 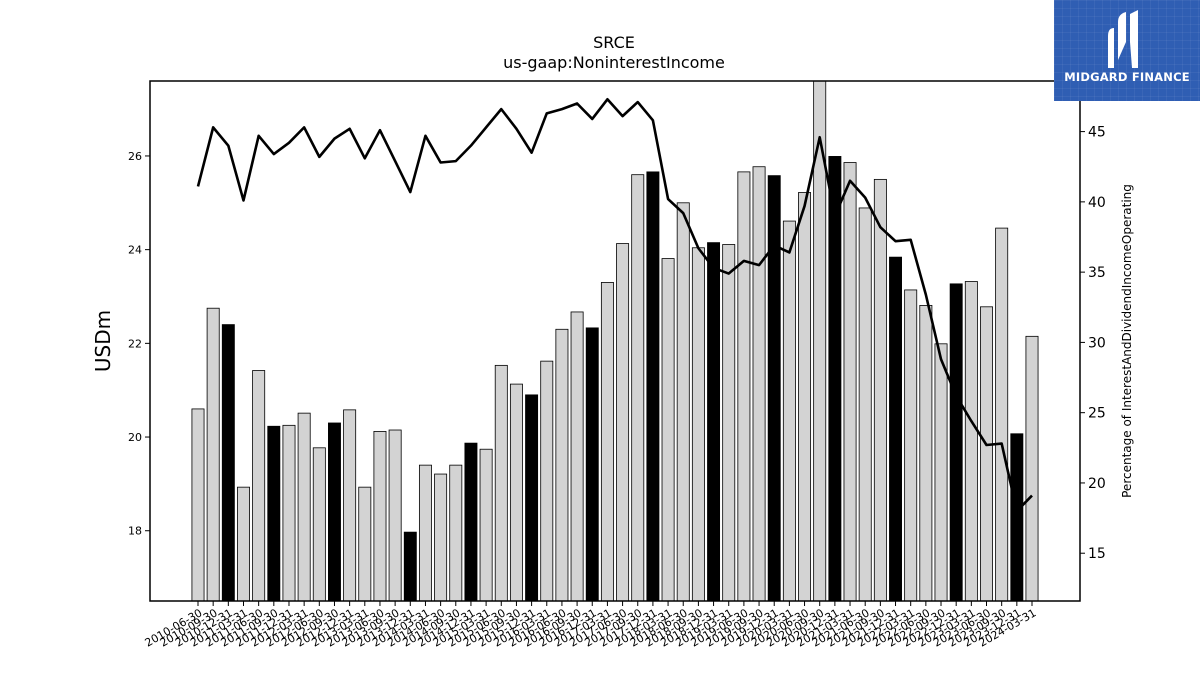 I want to click on y-right-tick-label: 20, so click(x=1097, y=484).